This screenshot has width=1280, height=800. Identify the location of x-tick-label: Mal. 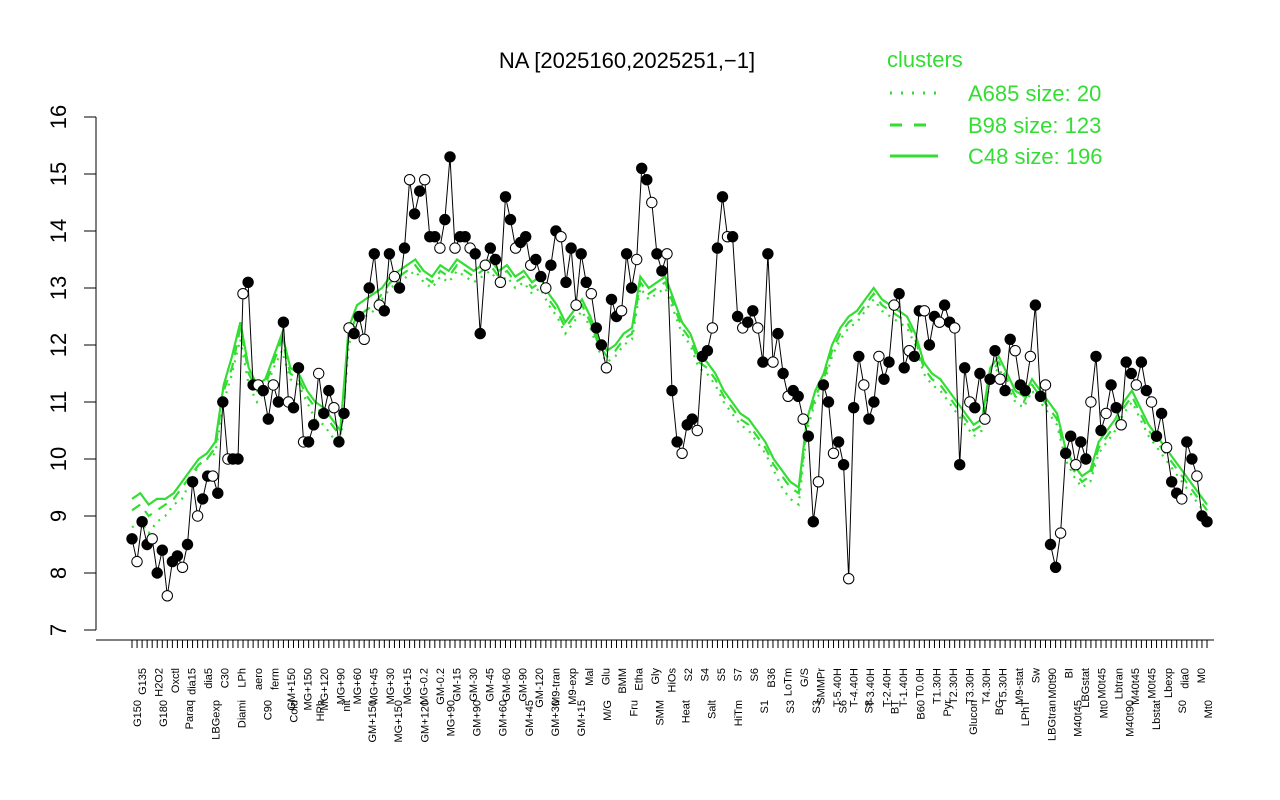
(590, 677).